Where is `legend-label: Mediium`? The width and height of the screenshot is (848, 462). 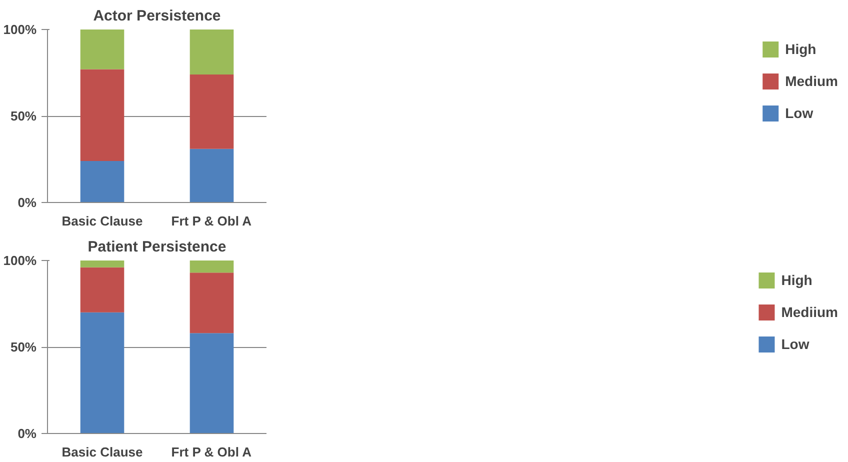 legend-label: Mediium is located at coordinates (809, 312).